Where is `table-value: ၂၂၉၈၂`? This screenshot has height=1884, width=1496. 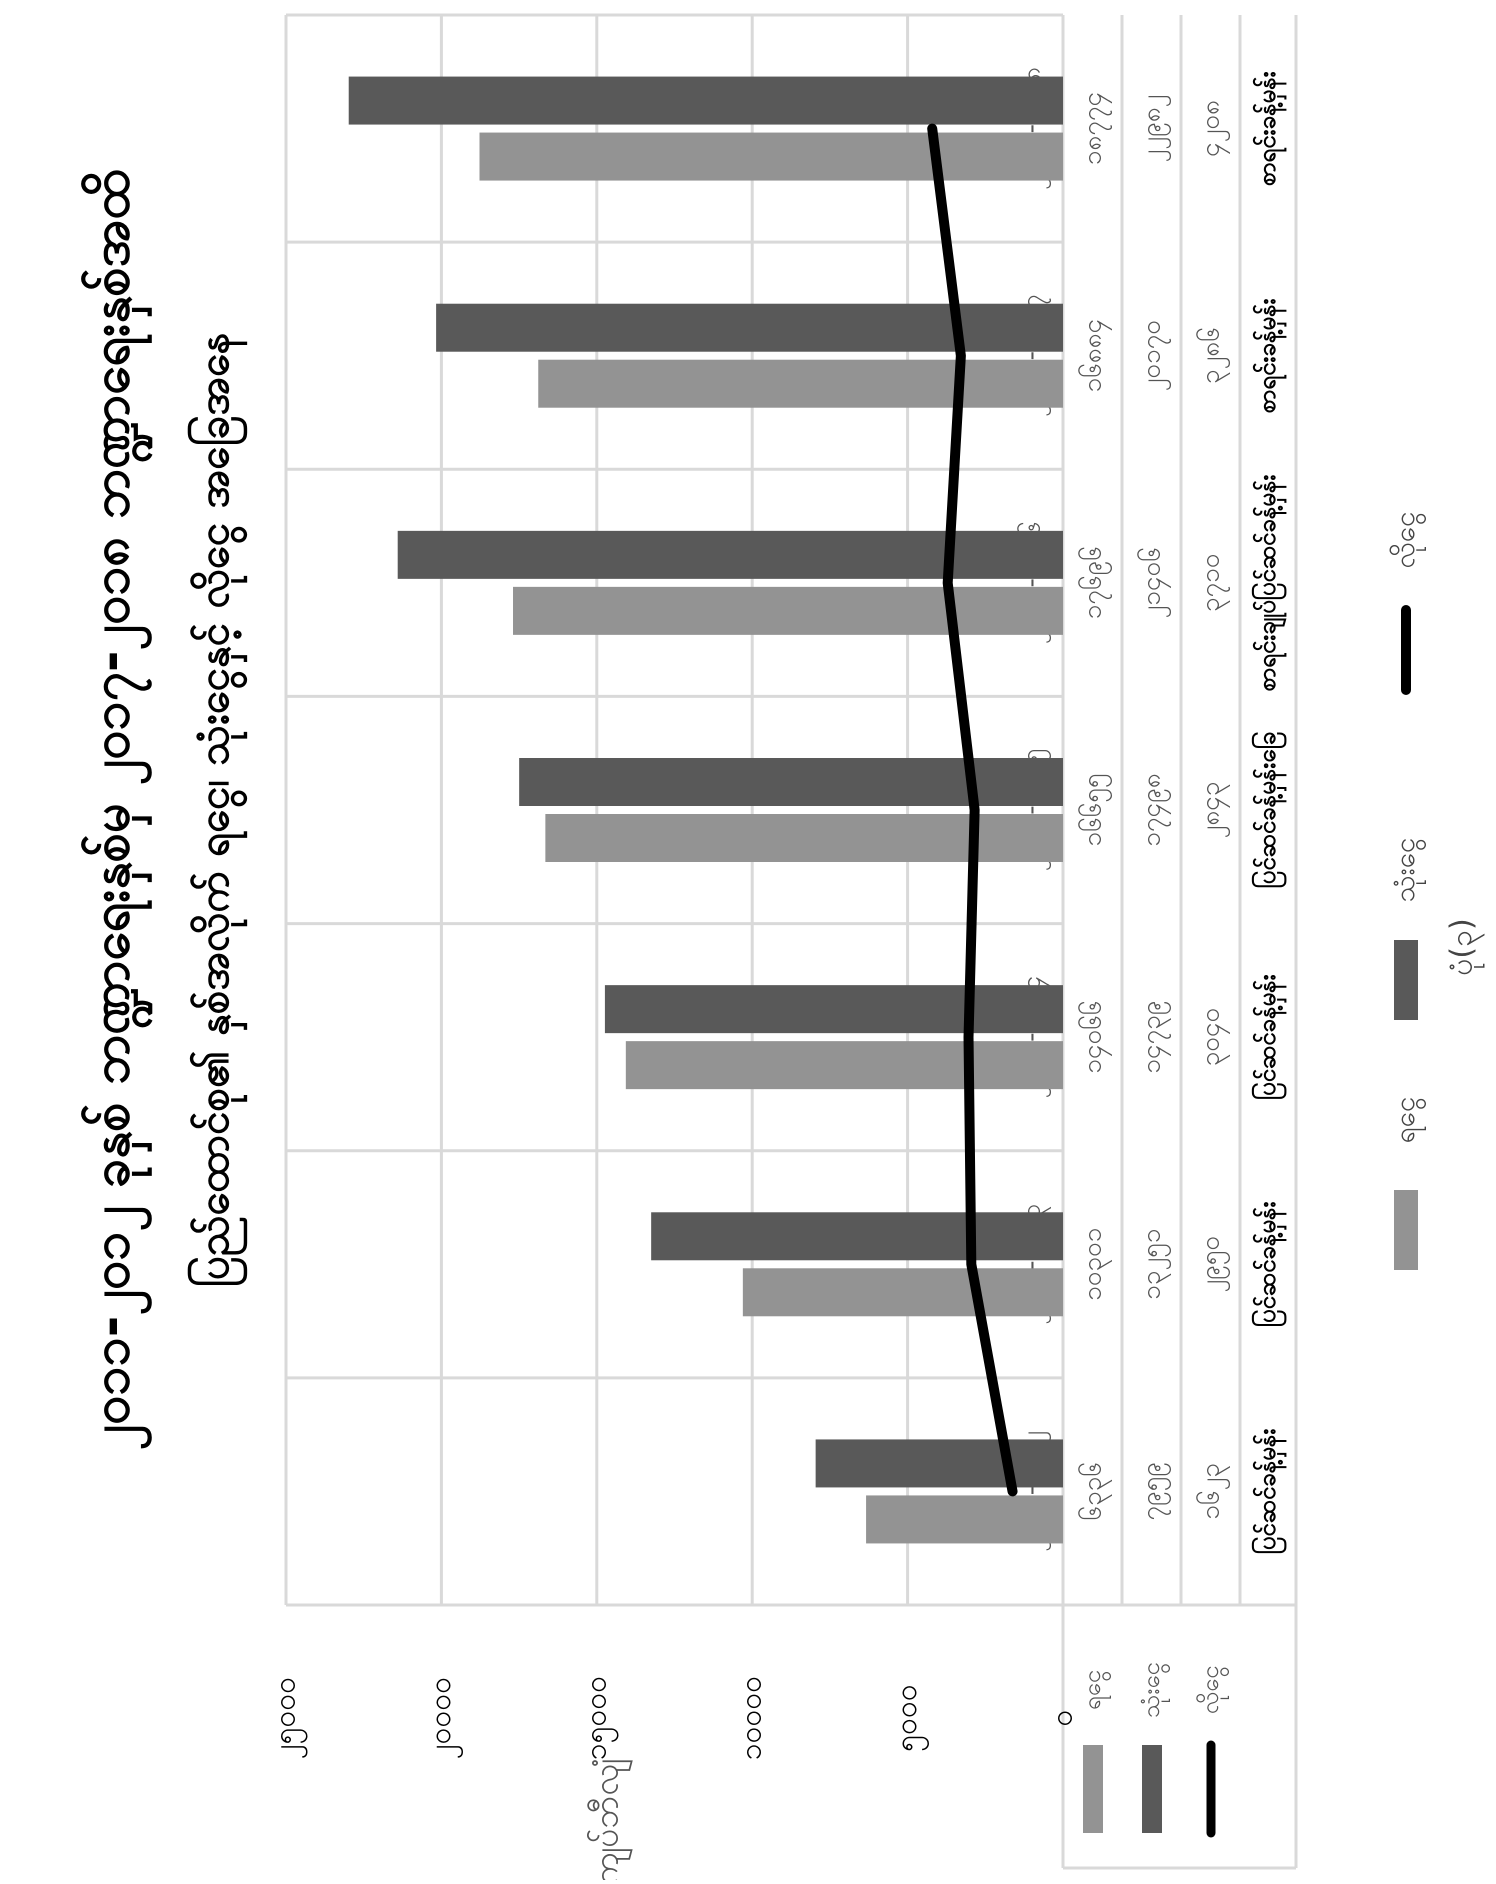 table-value: ၂၂၉၈၂ is located at coordinates (1154, 128).